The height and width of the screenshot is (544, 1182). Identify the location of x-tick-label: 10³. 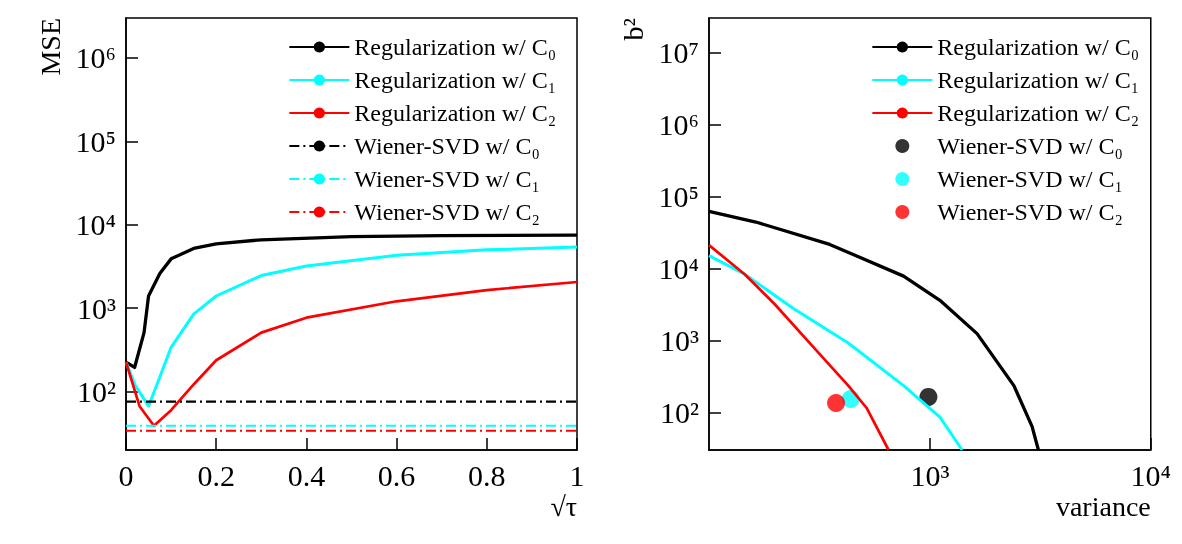
(930, 475).